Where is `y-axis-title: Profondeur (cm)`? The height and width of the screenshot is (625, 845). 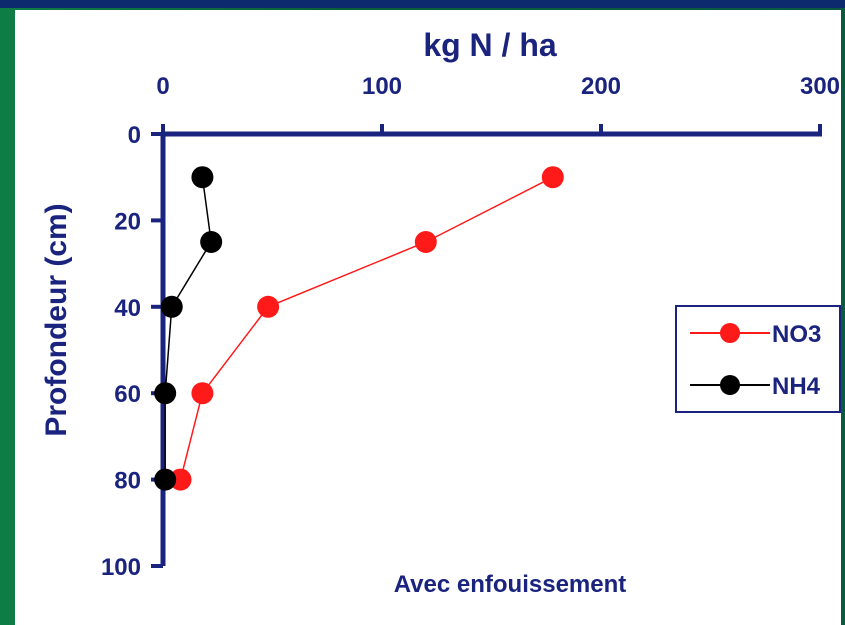
y-axis-title: Profondeur (cm) is located at coordinates (56, 319).